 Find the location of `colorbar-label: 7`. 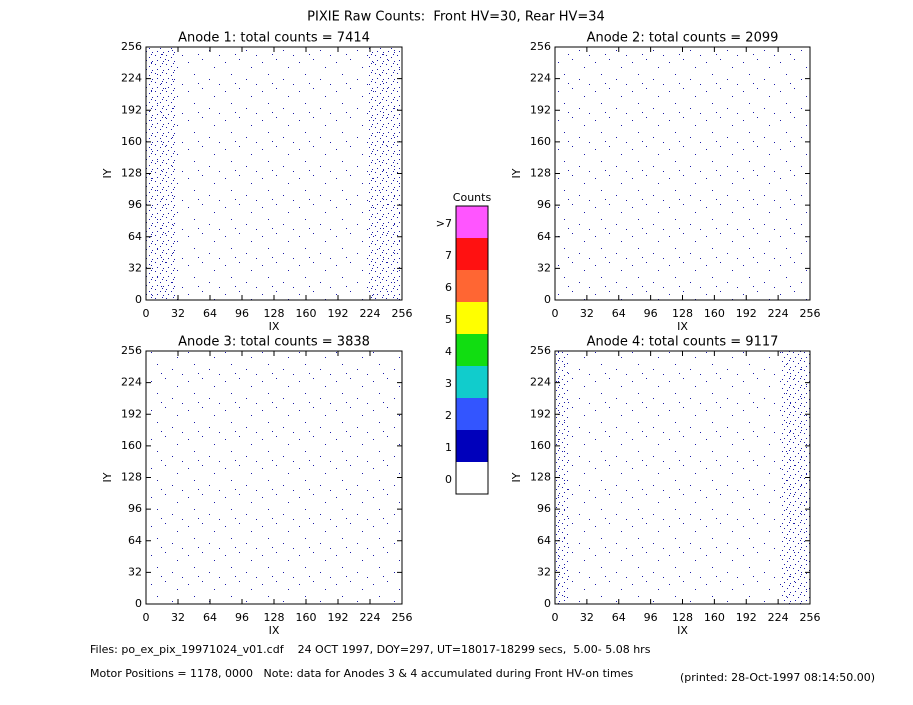

colorbar-label: 7 is located at coordinates (448, 255).